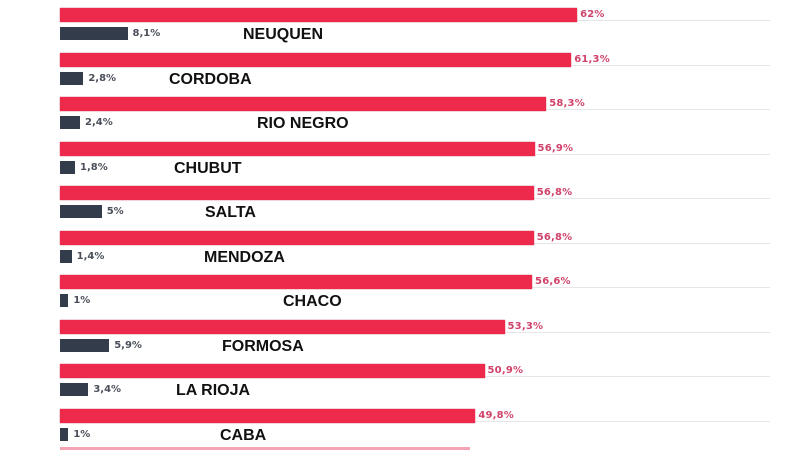 The height and width of the screenshot is (450, 800). I want to click on value-label-dark: 5%, so click(115, 211).